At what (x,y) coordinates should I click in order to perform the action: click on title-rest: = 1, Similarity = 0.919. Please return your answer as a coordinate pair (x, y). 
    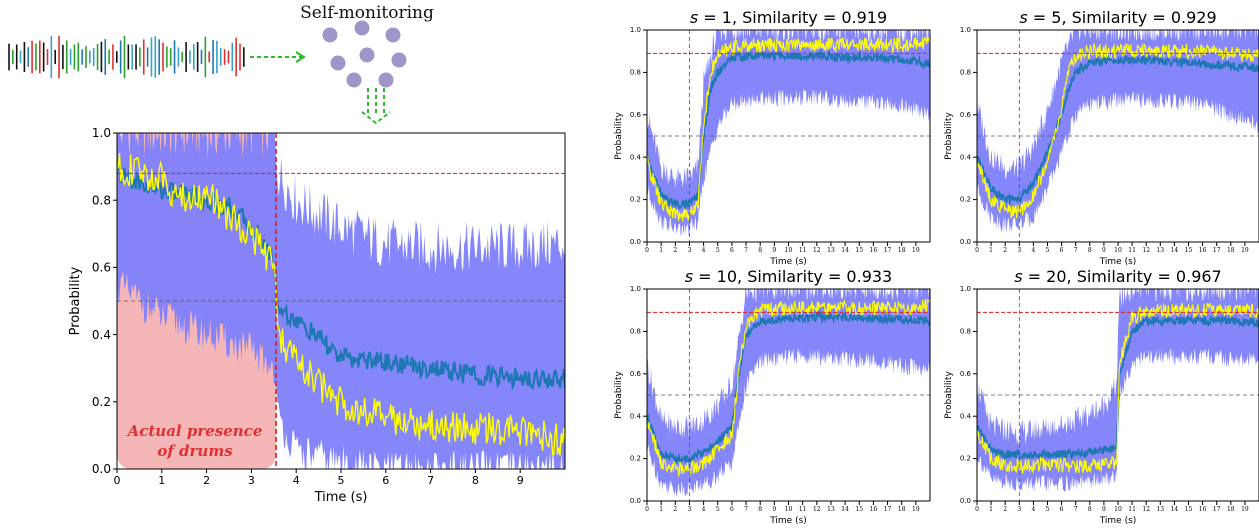
    Looking at the image, I should click on (792, 17).